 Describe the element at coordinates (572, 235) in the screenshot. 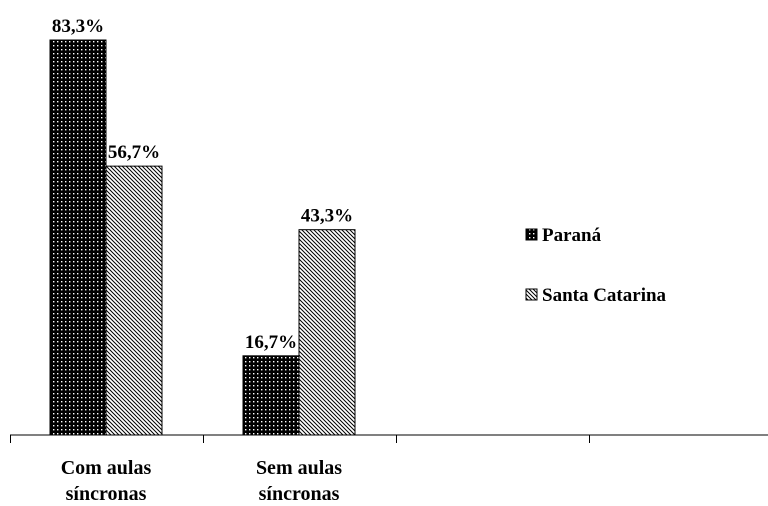

I see `legend-label: Paraná` at that location.